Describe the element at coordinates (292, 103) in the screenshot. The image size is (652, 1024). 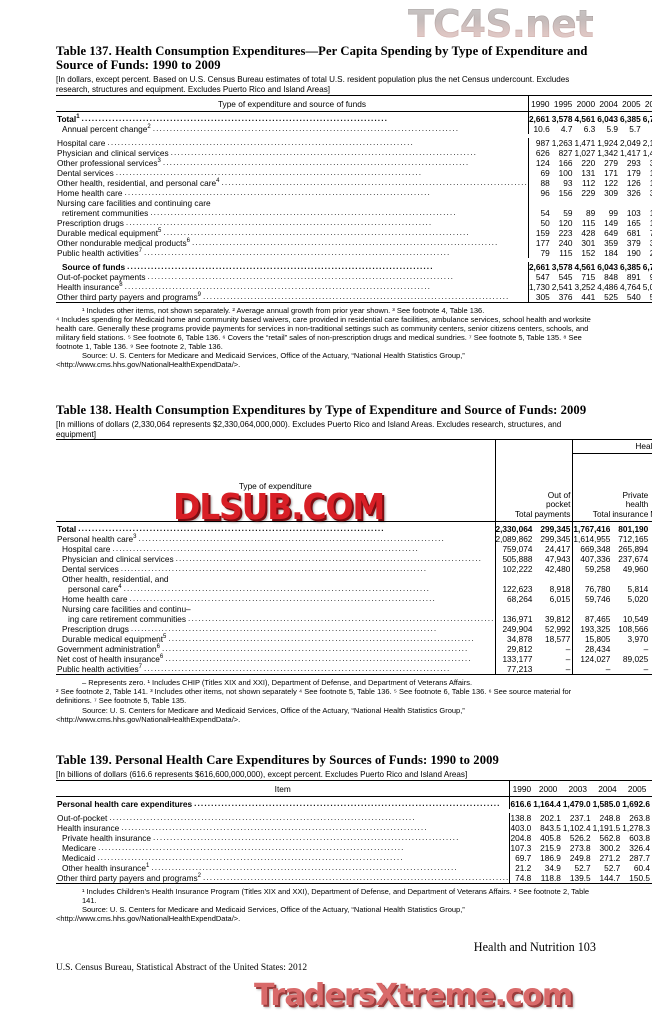
I see `table-137-stub-header: Type of expenditure and source of funds` at that location.